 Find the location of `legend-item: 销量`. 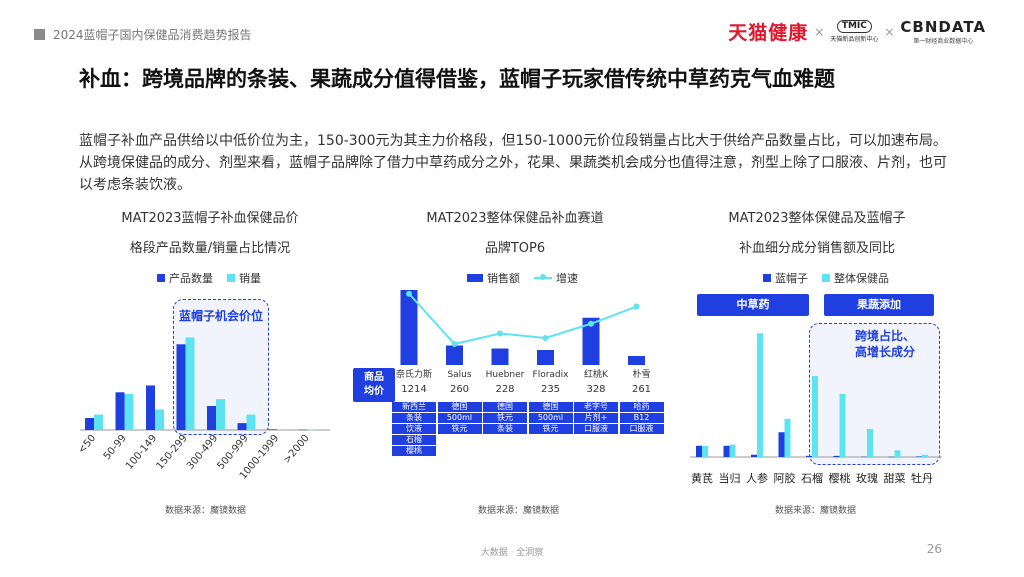

legend-item: 销量 is located at coordinates (244, 278).